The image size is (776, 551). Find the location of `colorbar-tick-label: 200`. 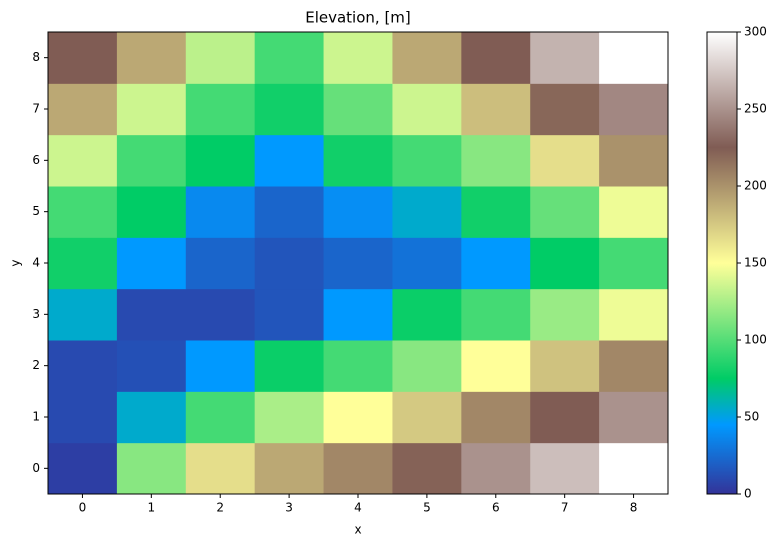

colorbar-tick-label: 200 is located at coordinates (755, 186).